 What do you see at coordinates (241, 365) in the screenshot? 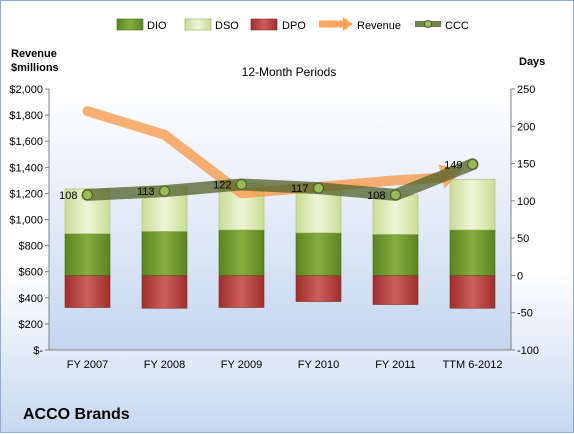
I see `x-tick-label: FY 2009` at bounding box center [241, 365].